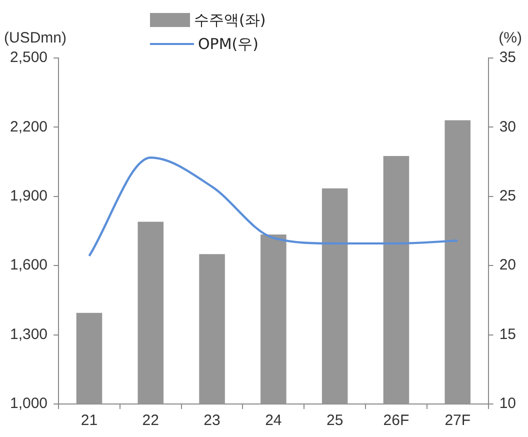  Describe the element at coordinates (29, 196) in the screenshot. I see `y-tick-label: 1,900` at that location.